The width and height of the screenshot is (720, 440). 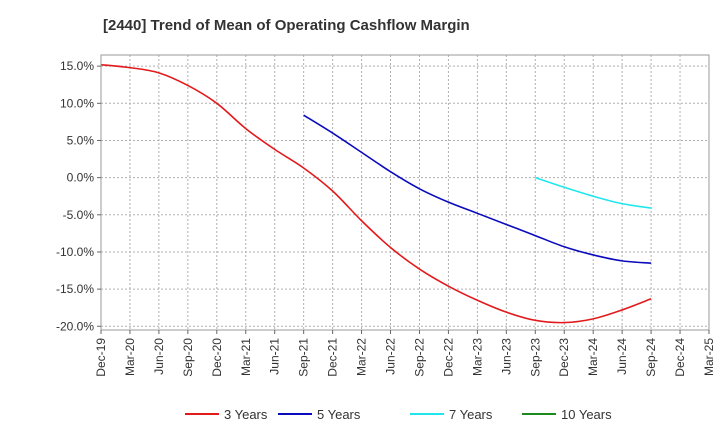 What do you see at coordinates (564, 357) in the screenshot?
I see `x-tick-label: Dec-23` at bounding box center [564, 357].